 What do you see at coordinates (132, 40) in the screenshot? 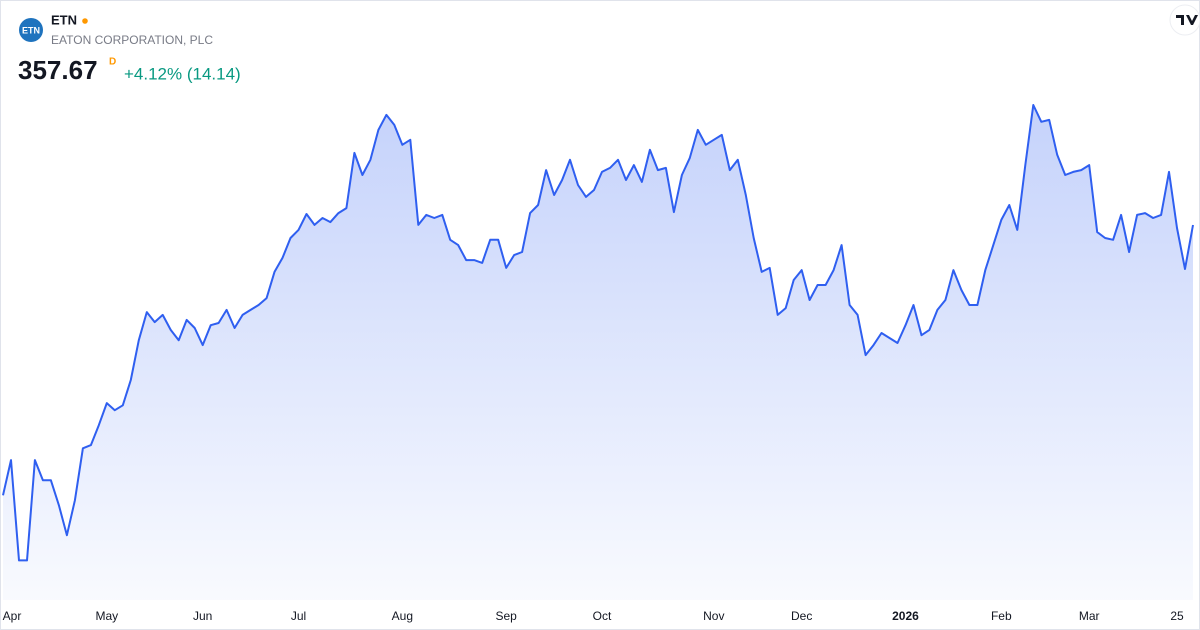
I see `company-name: EATON CORPORATION, PLC` at bounding box center [132, 40].